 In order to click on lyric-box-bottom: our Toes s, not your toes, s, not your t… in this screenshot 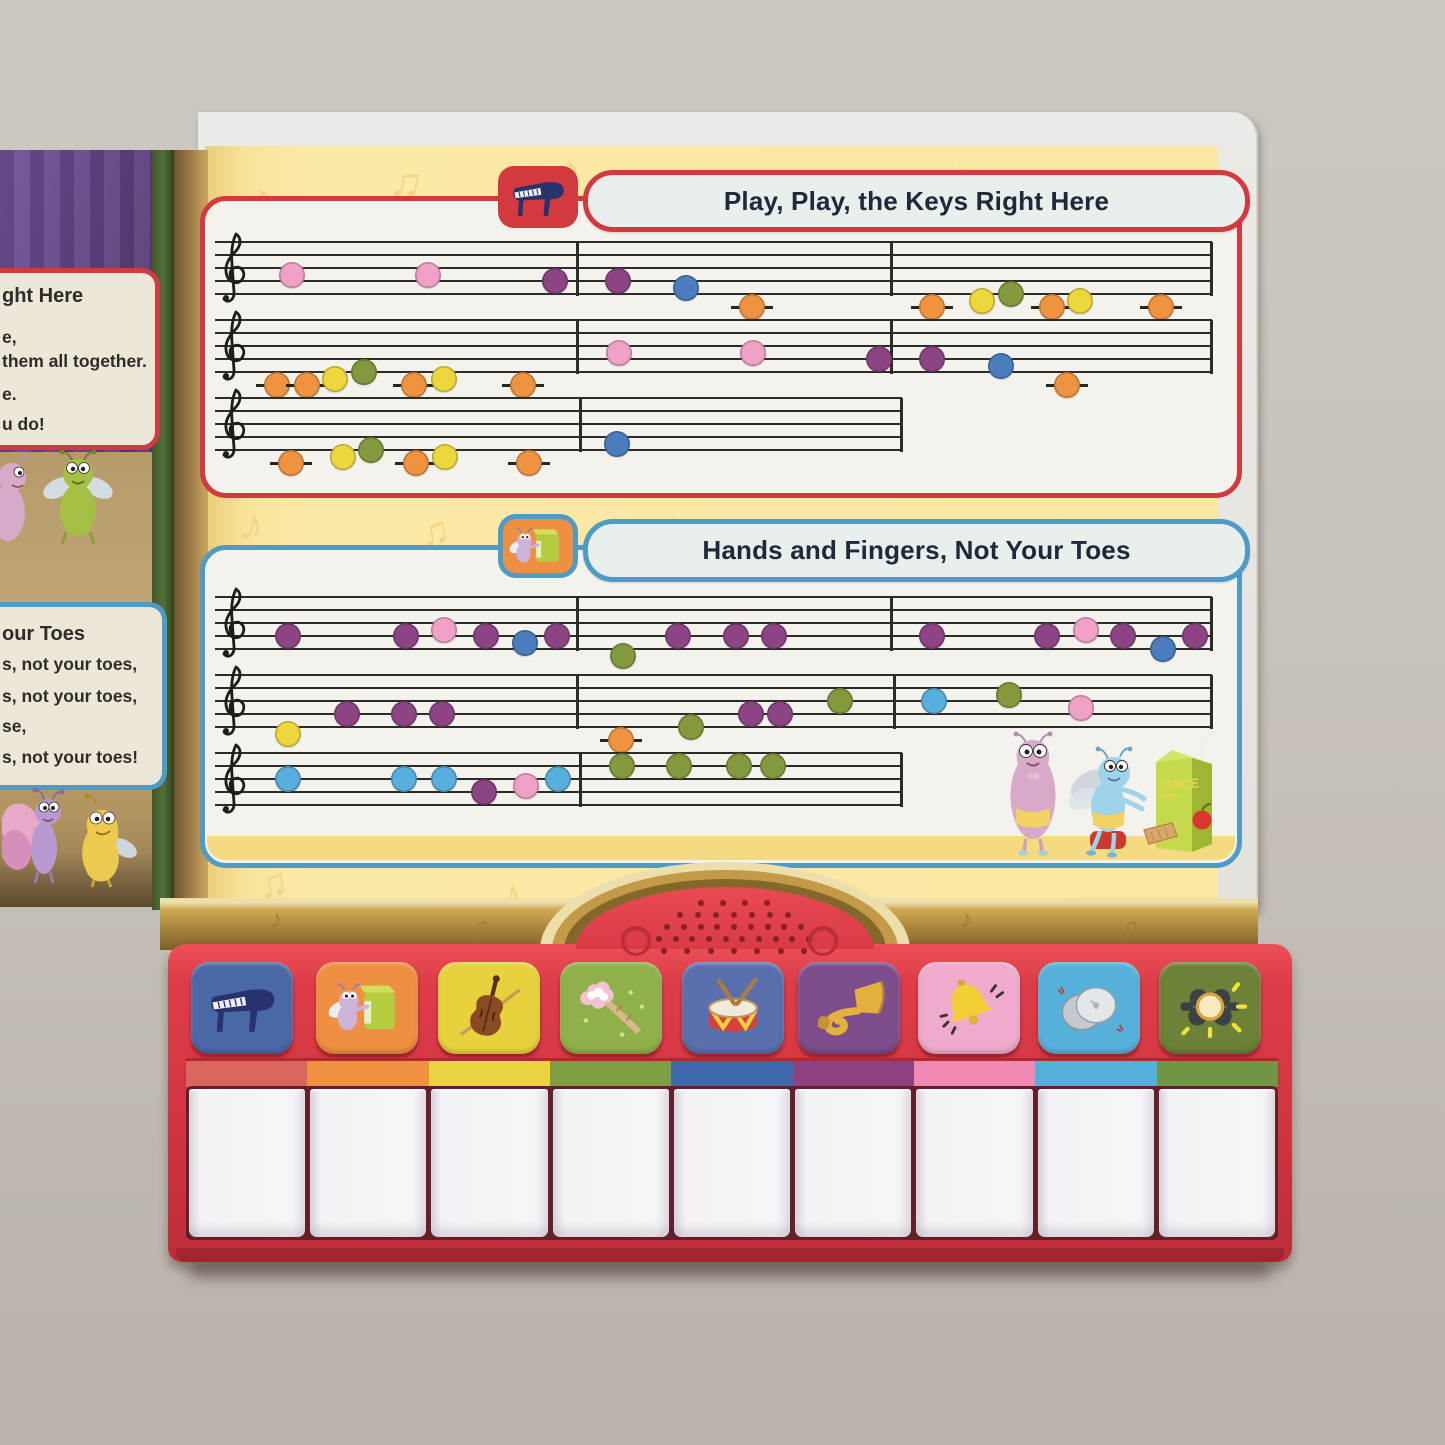, I will do `click(83, 696)`.